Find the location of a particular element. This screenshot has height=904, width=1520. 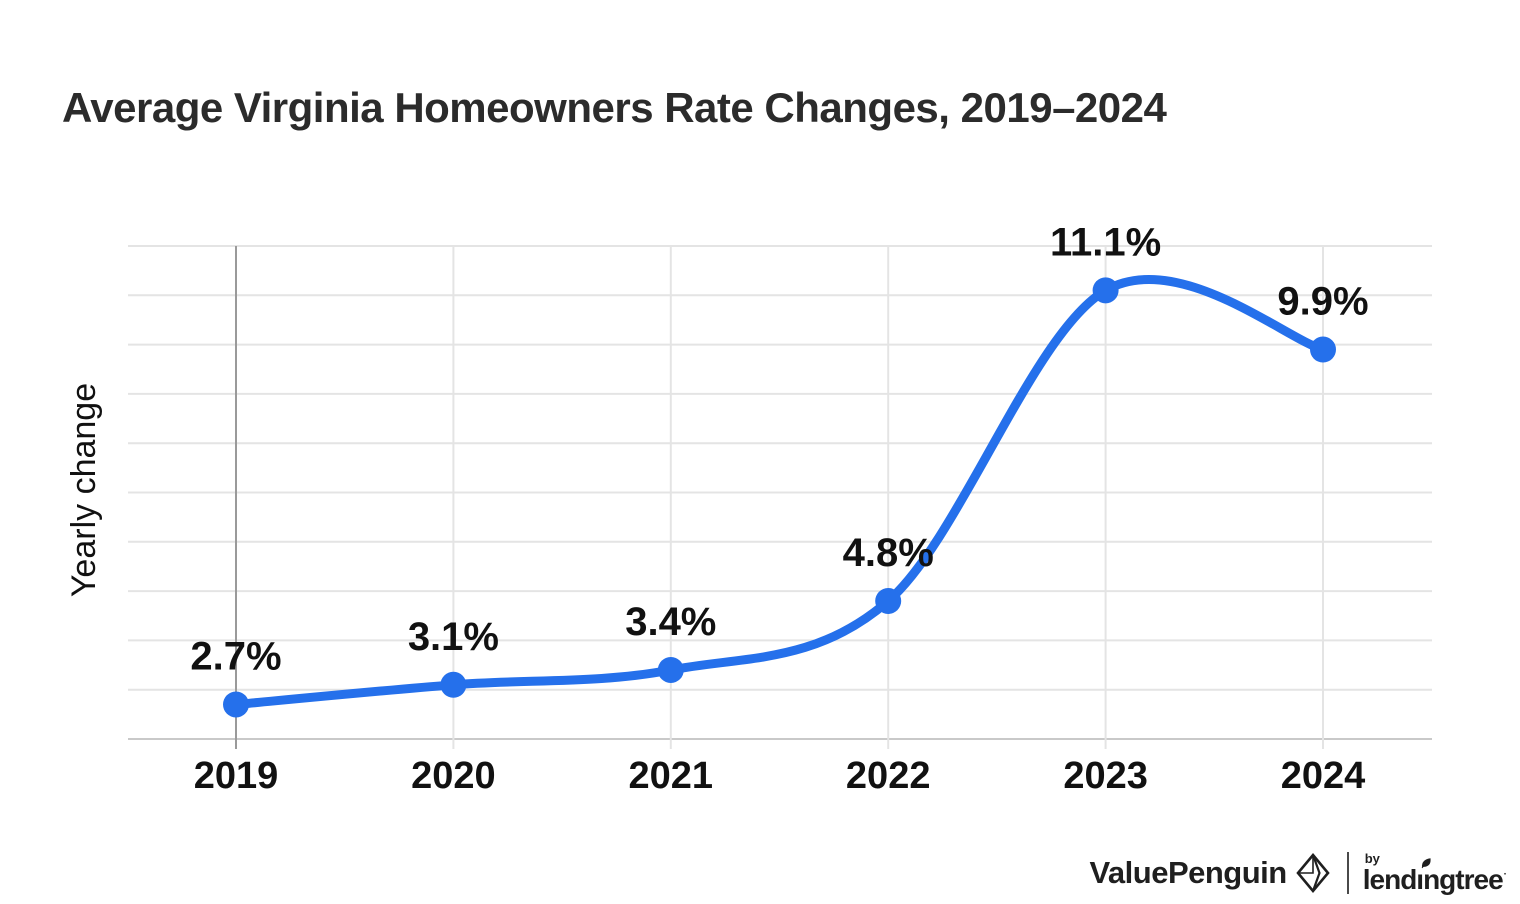

logo-divider is located at coordinates (1347, 873).